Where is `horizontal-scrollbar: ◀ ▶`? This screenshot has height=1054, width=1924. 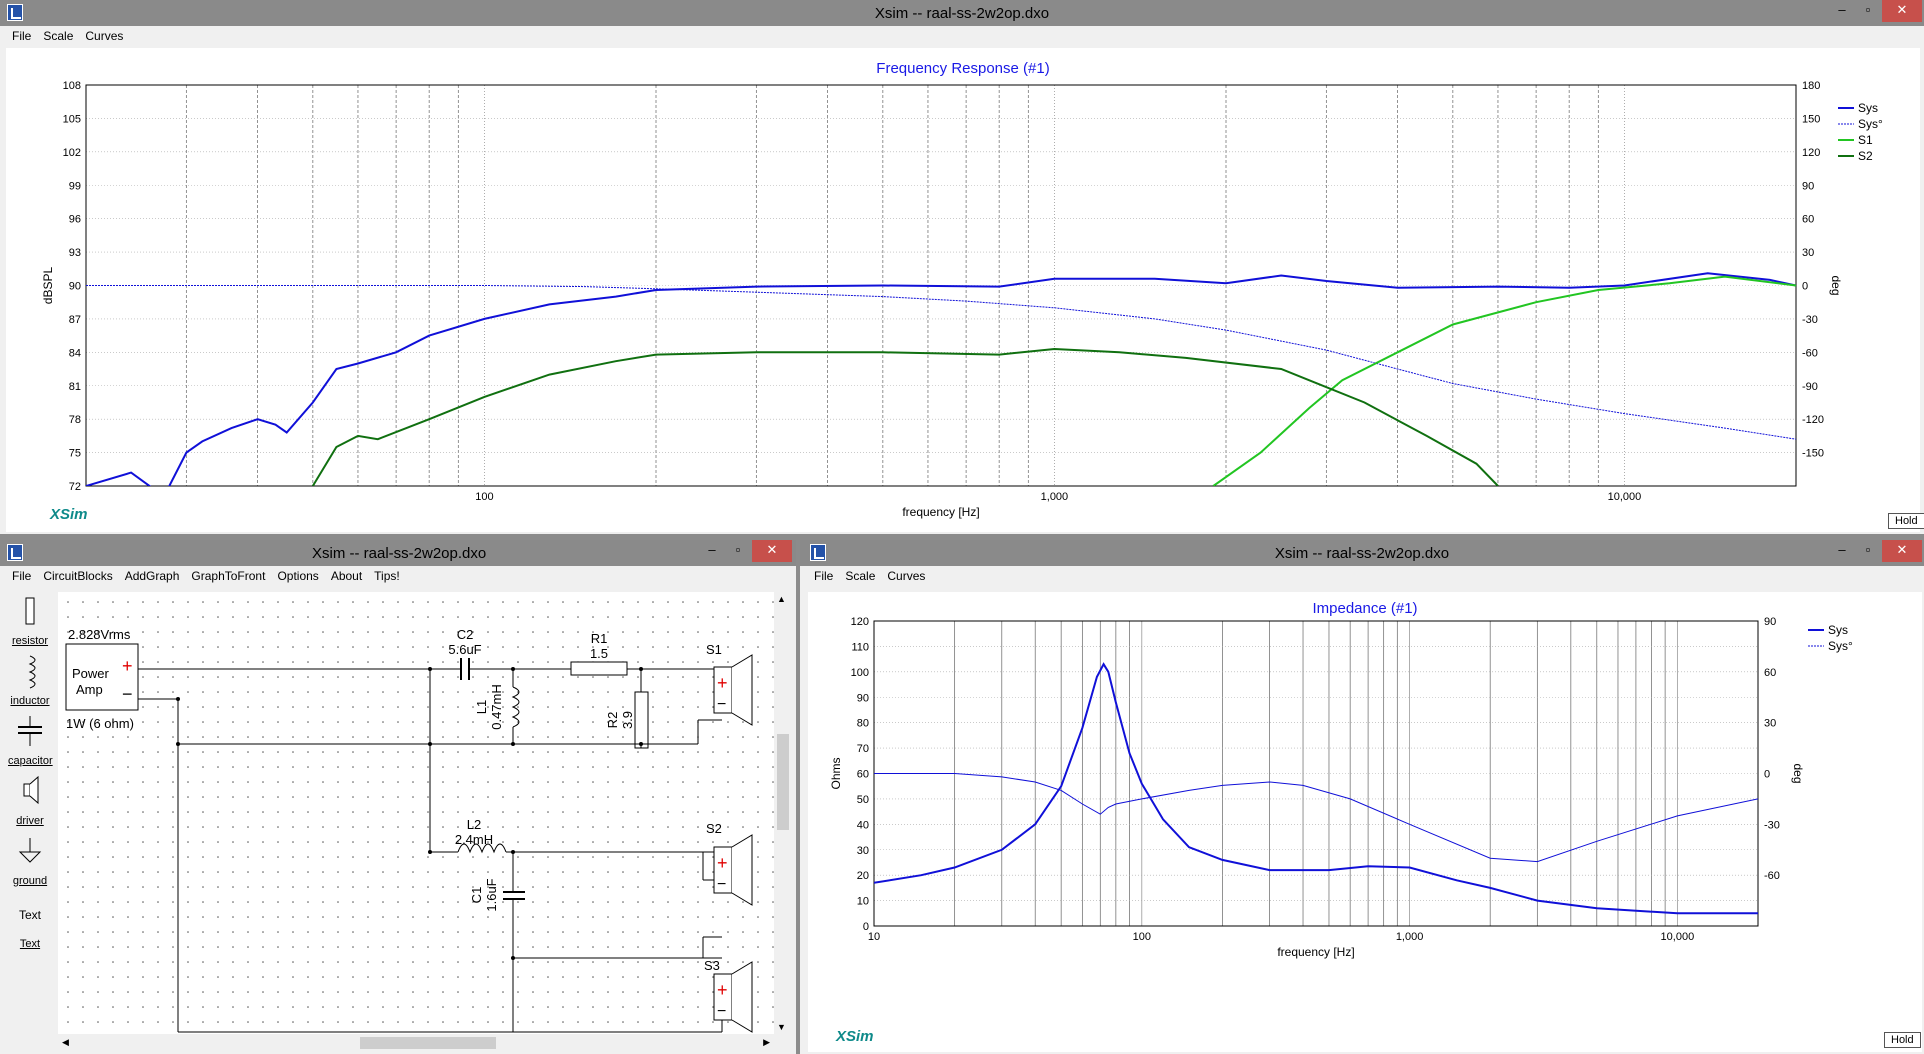 horizontal-scrollbar: ◀ ▶ is located at coordinates (416, 1043).